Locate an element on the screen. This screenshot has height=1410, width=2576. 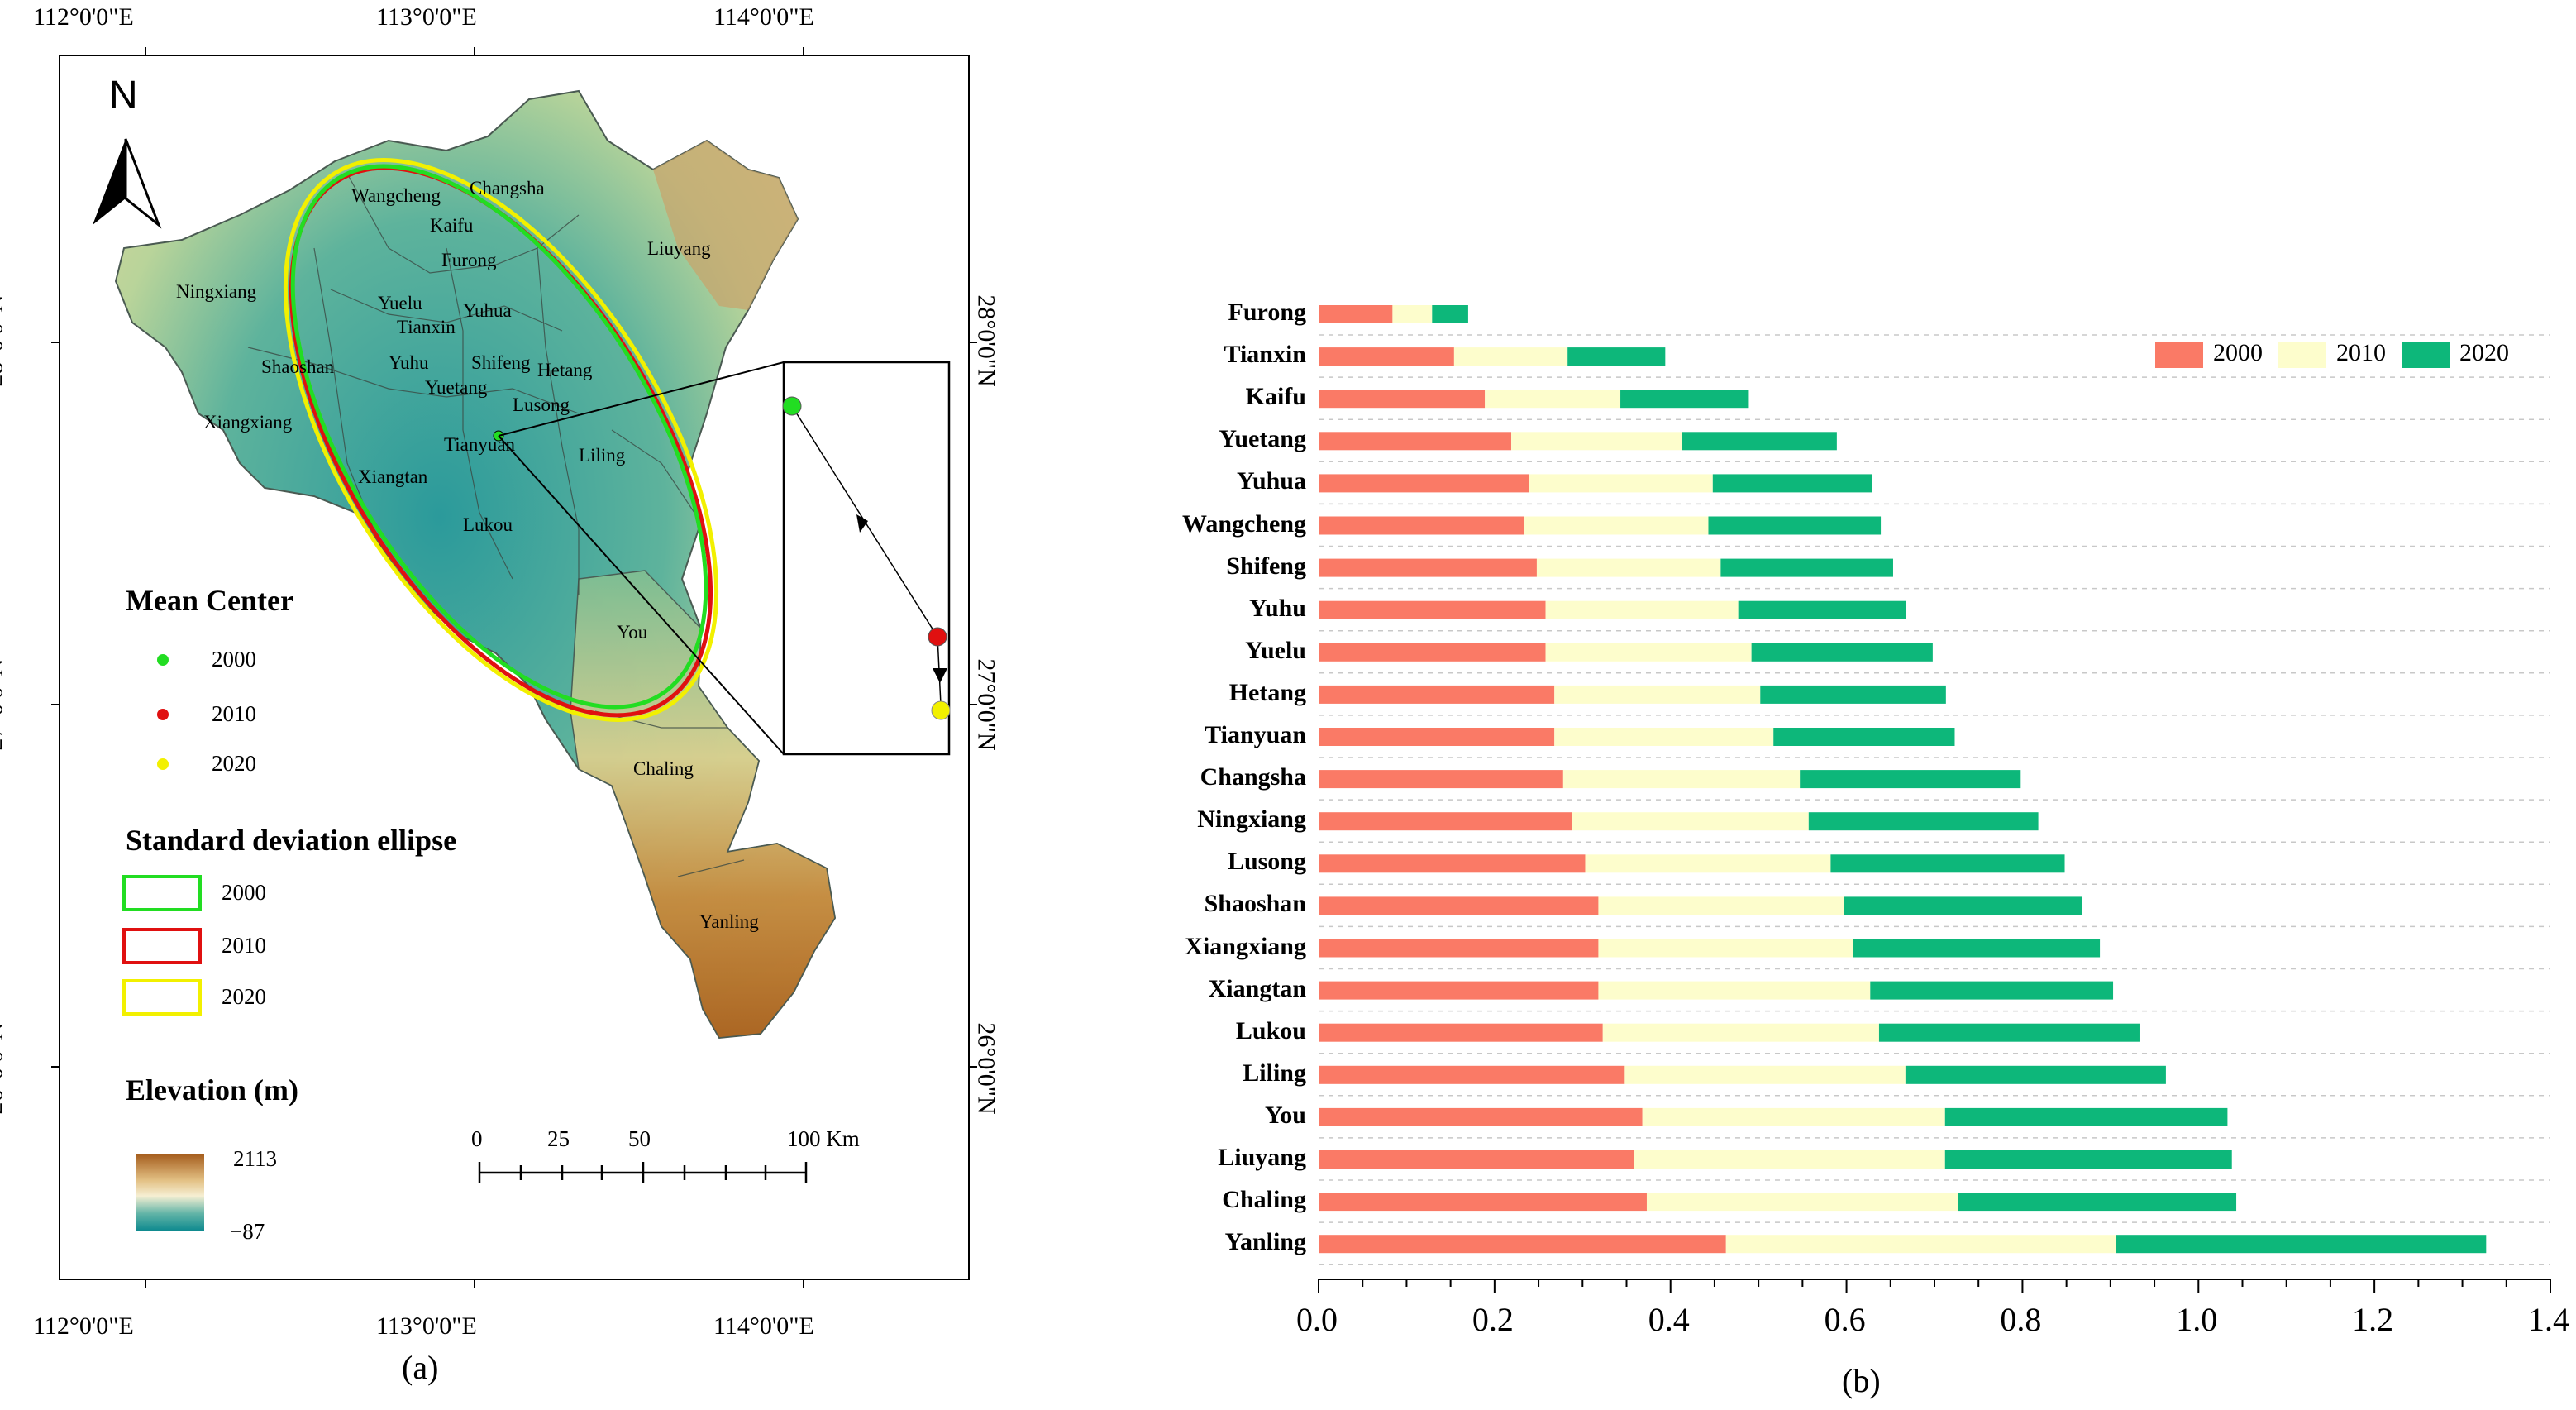
legend-mean-2020-dot is located at coordinates (163, 764).